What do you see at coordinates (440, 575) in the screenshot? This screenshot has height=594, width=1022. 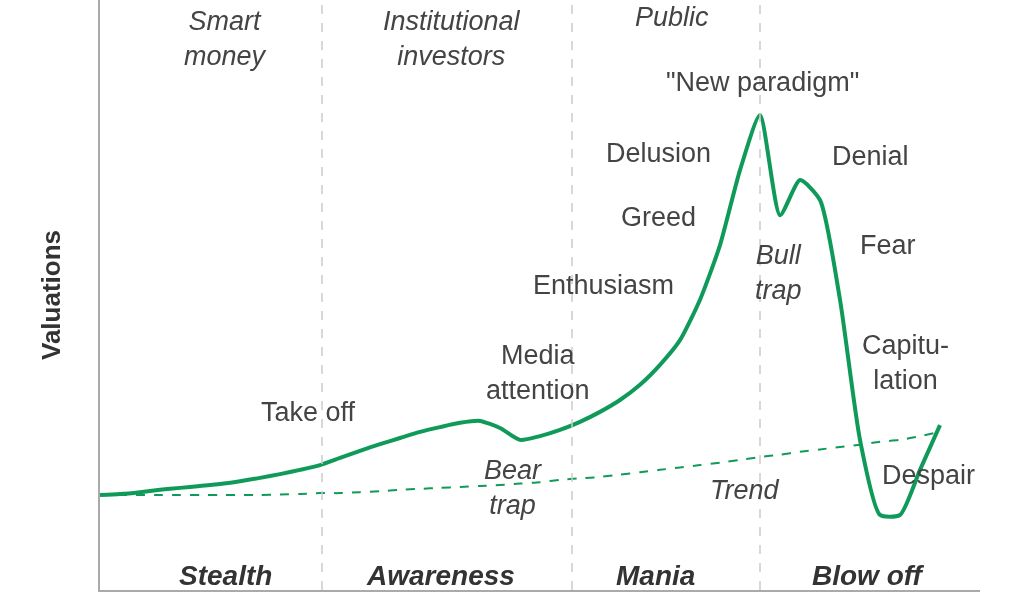 I see `annotation: Awareness` at bounding box center [440, 575].